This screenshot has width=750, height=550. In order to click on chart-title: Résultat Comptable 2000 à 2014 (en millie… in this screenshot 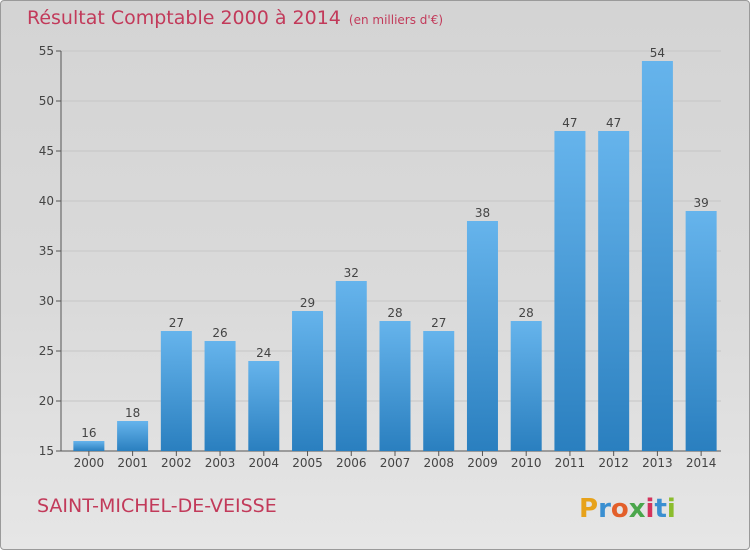, I will do `click(235, 18)`.